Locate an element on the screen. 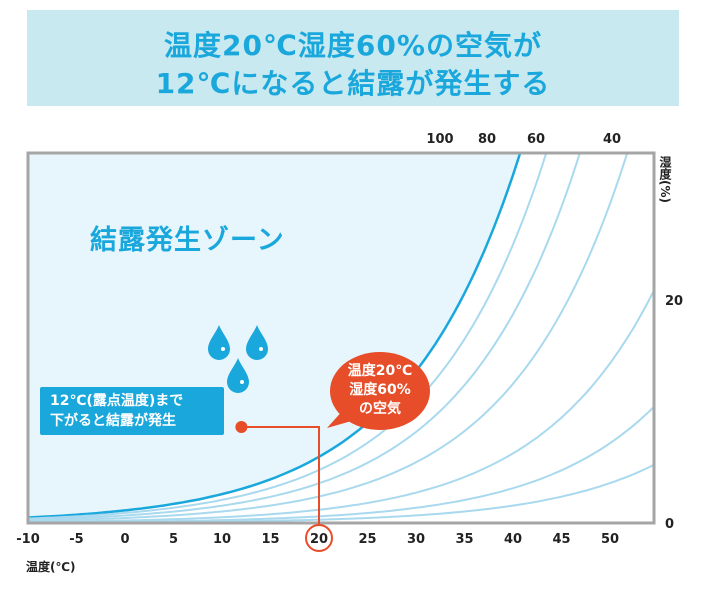 The width and height of the screenshot is (706, 603). x-tick-50: 50 is located at coordinates (610, 539).